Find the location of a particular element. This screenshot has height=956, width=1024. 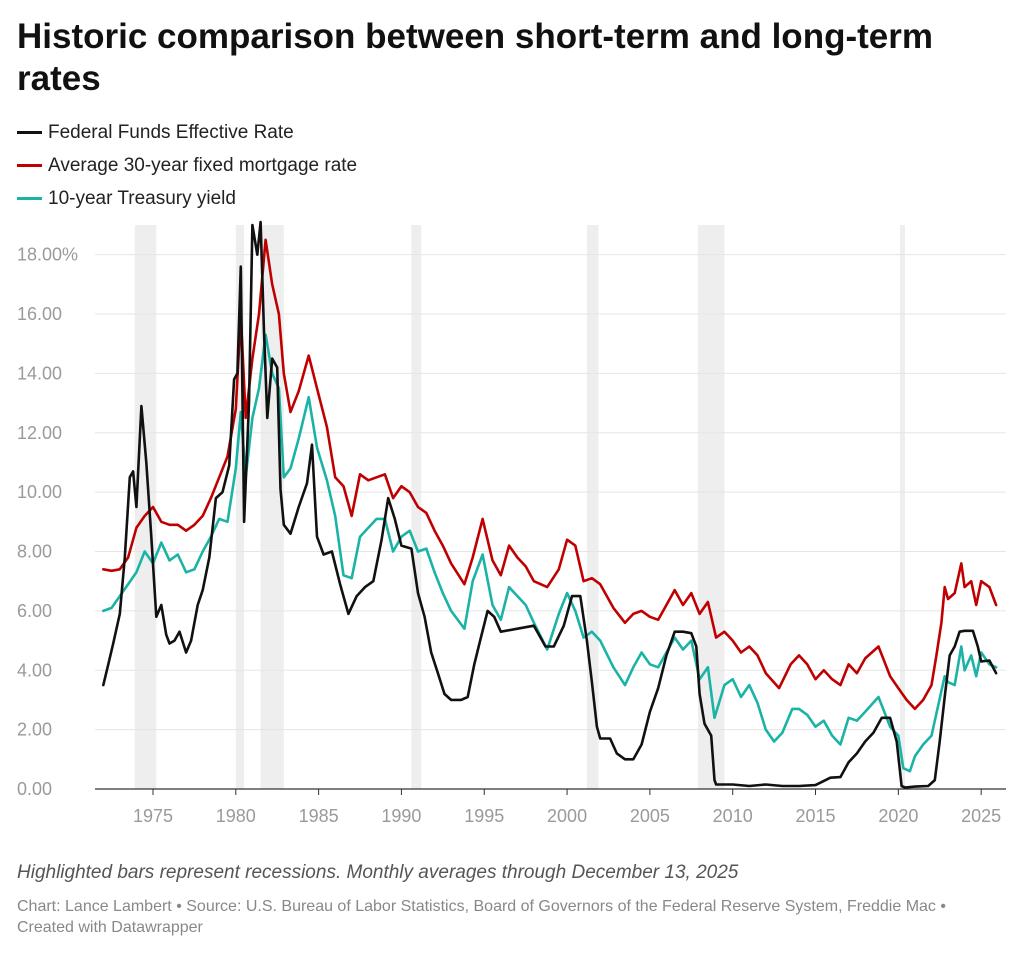

y-tick-label-18: 18.00% is located at coordinates (47, 255).